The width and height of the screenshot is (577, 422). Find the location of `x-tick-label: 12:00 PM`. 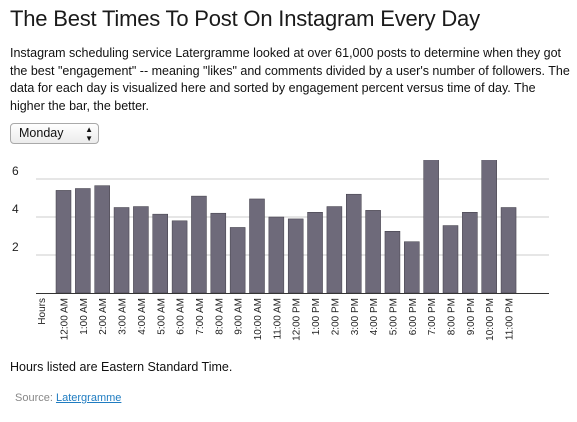

x-tick-label: 12:00 PM is located at coordinates (297, 319).